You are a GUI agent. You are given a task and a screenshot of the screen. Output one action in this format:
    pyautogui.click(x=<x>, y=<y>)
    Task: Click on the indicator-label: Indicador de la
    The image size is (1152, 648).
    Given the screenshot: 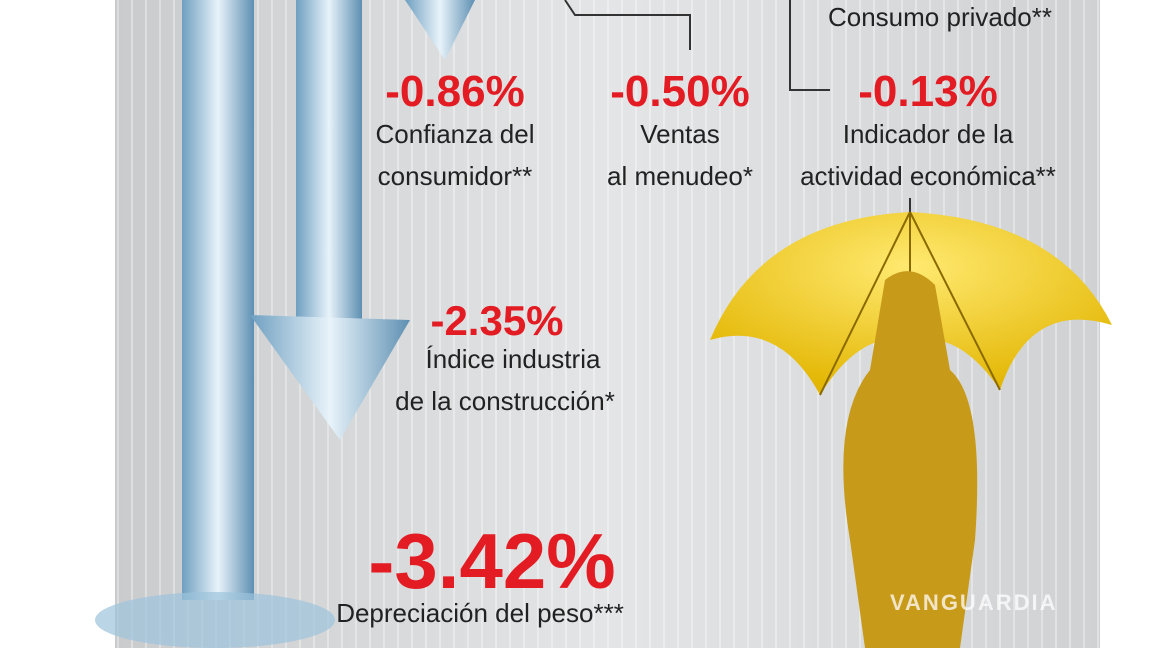 What is the action you would take?
    pyautogui.click(x=928, y=134)
    